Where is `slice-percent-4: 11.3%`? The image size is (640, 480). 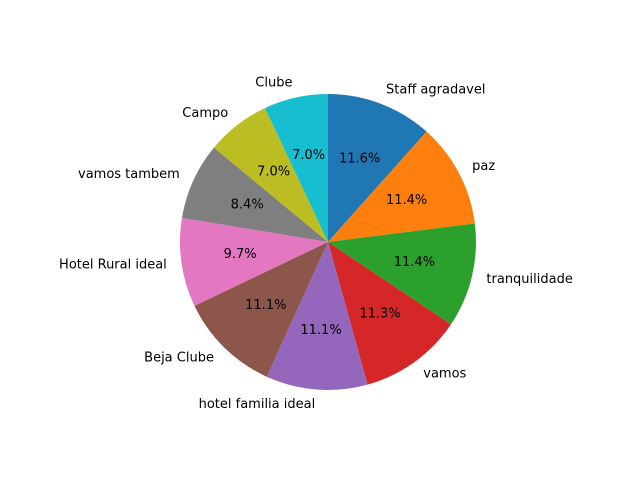 slice-percent-4: 11.3% is located at coordinates (379, 314).